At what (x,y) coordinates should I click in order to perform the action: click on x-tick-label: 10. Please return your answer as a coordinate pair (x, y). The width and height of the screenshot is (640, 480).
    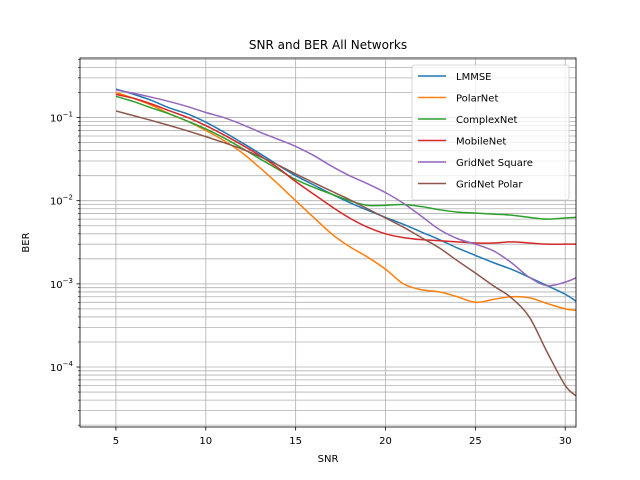
    Looking at the image, I should click on (205, 441).